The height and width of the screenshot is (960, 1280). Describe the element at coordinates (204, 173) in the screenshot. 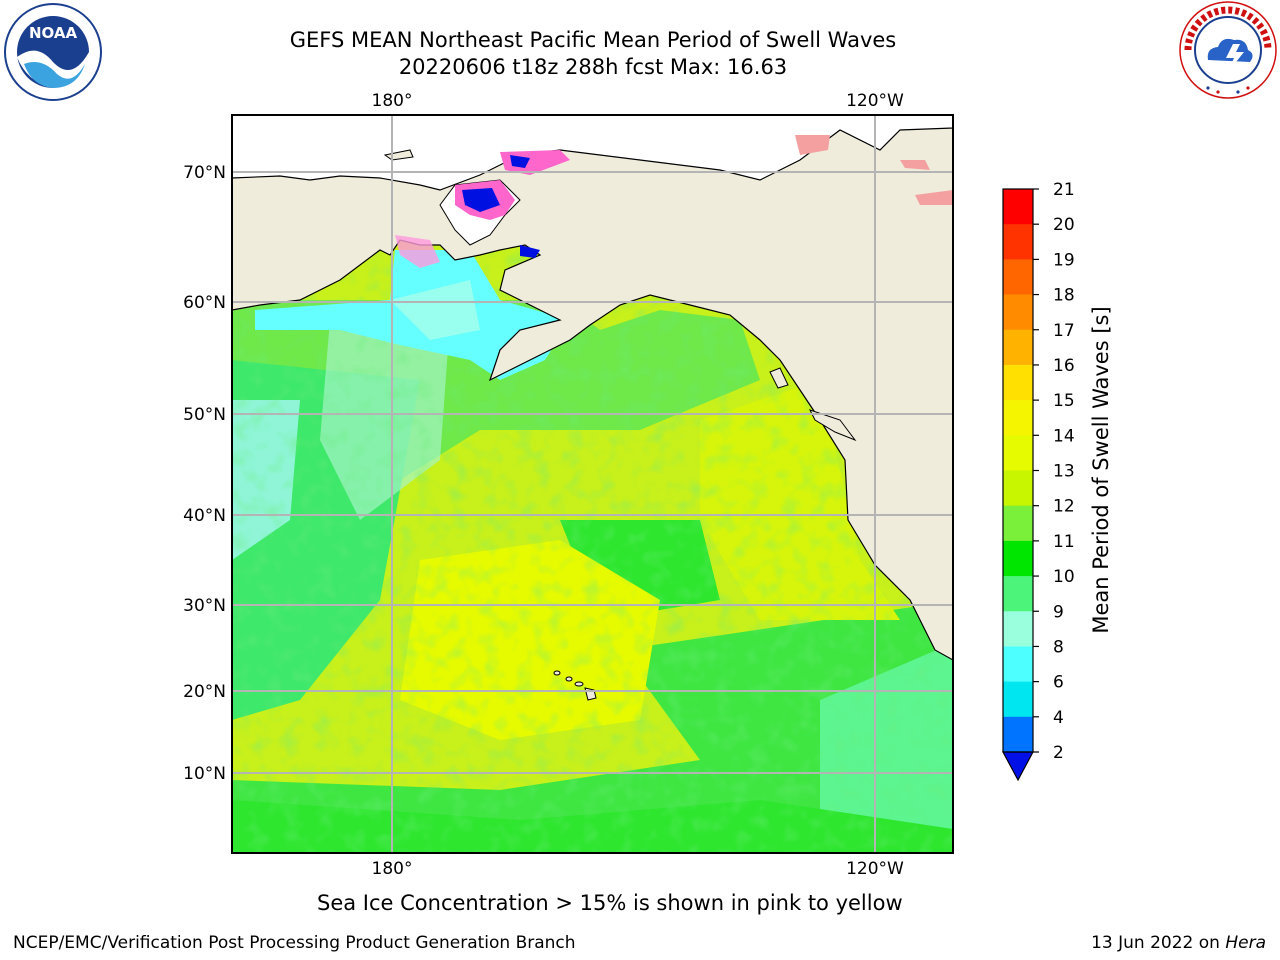

I see `lat-label-70n: 70°N` at that location.